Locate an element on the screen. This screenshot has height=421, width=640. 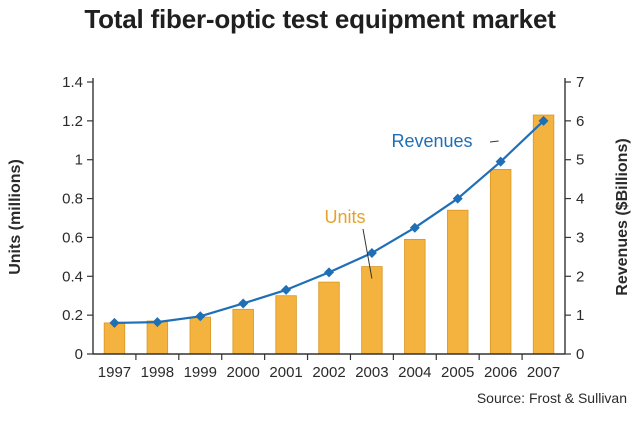
y-tick-label: 0.6 is located at coordinates (72, 237).